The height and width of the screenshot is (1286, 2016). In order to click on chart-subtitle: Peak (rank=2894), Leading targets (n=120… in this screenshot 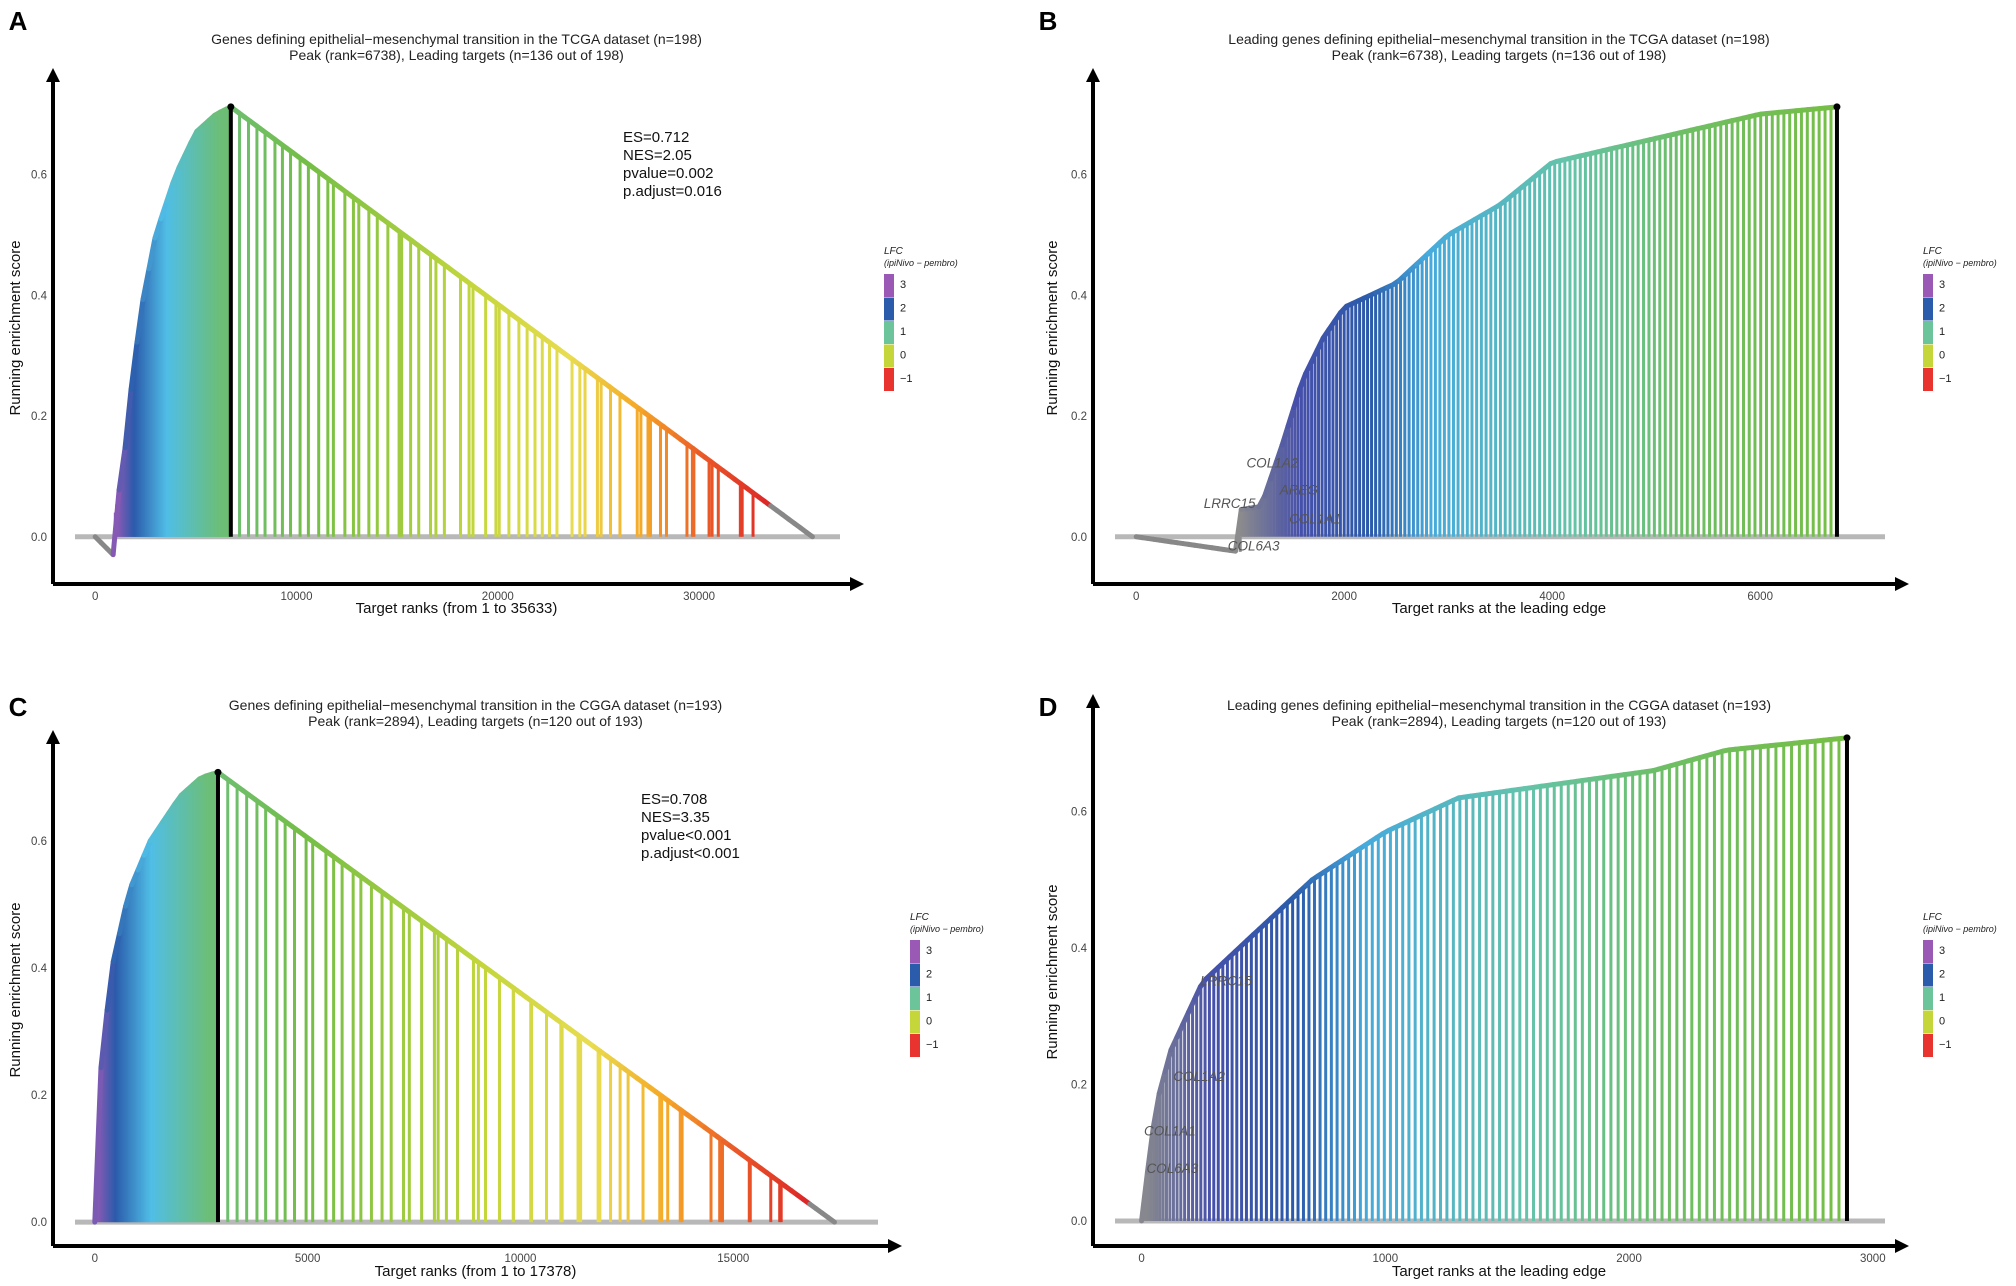, I will do `click(1499, 721)`.